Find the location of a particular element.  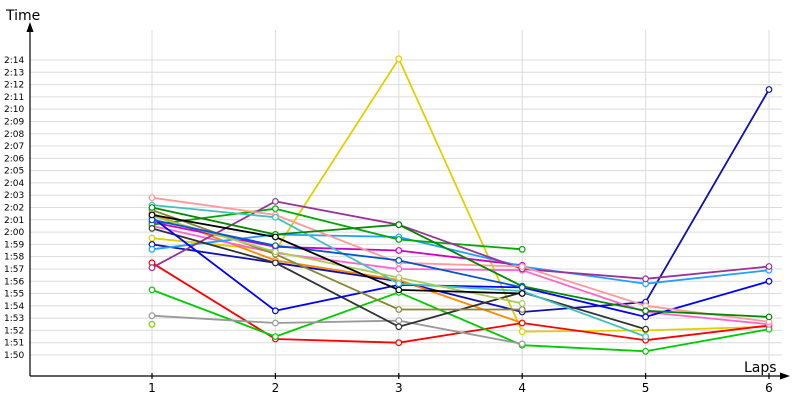

y-tick-label: 1:50 is located at coordinates (14, 356).